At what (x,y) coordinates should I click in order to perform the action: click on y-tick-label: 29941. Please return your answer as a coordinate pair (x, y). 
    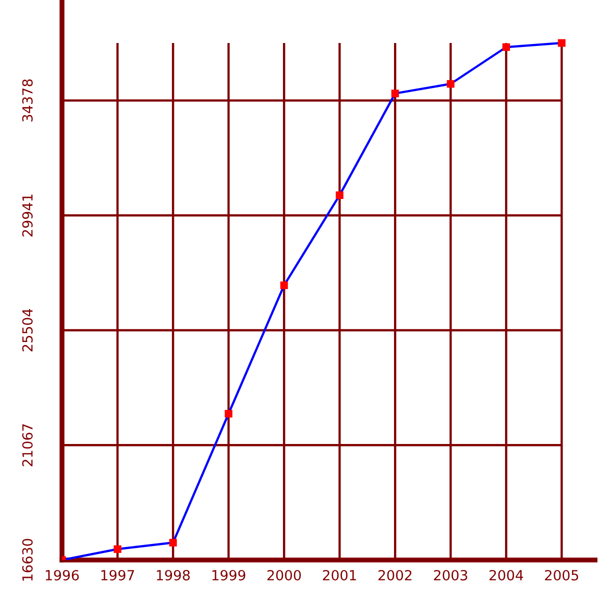
    Looking at the image, I should click on (27, 215).